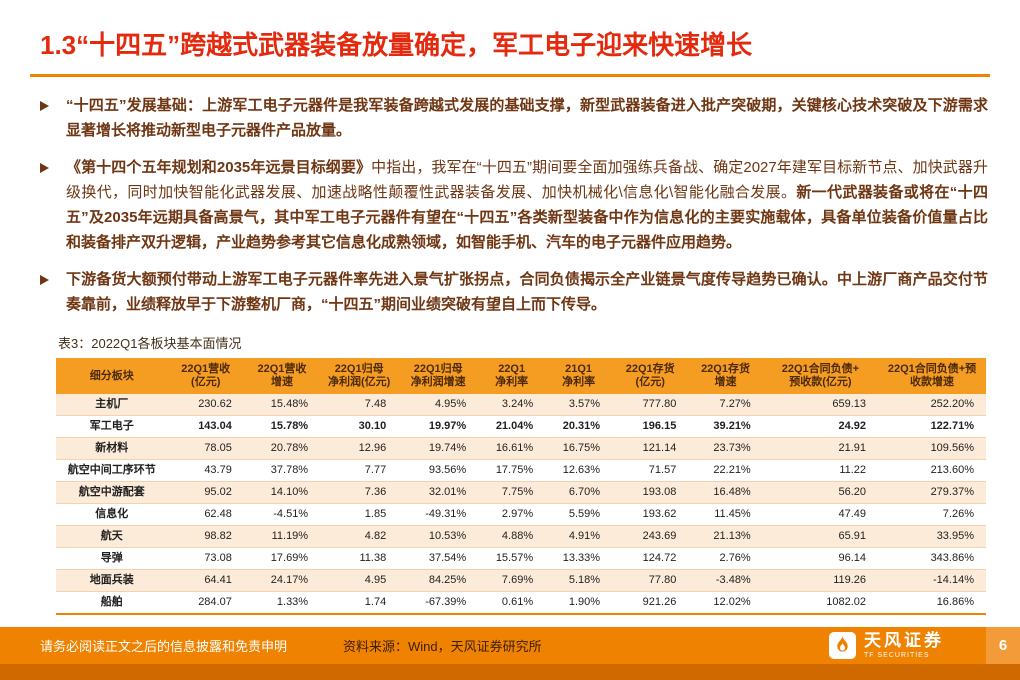  Describe the element at coordinates (359, 536) in the screenshot. I see `cell-value: 4.82` at that location.